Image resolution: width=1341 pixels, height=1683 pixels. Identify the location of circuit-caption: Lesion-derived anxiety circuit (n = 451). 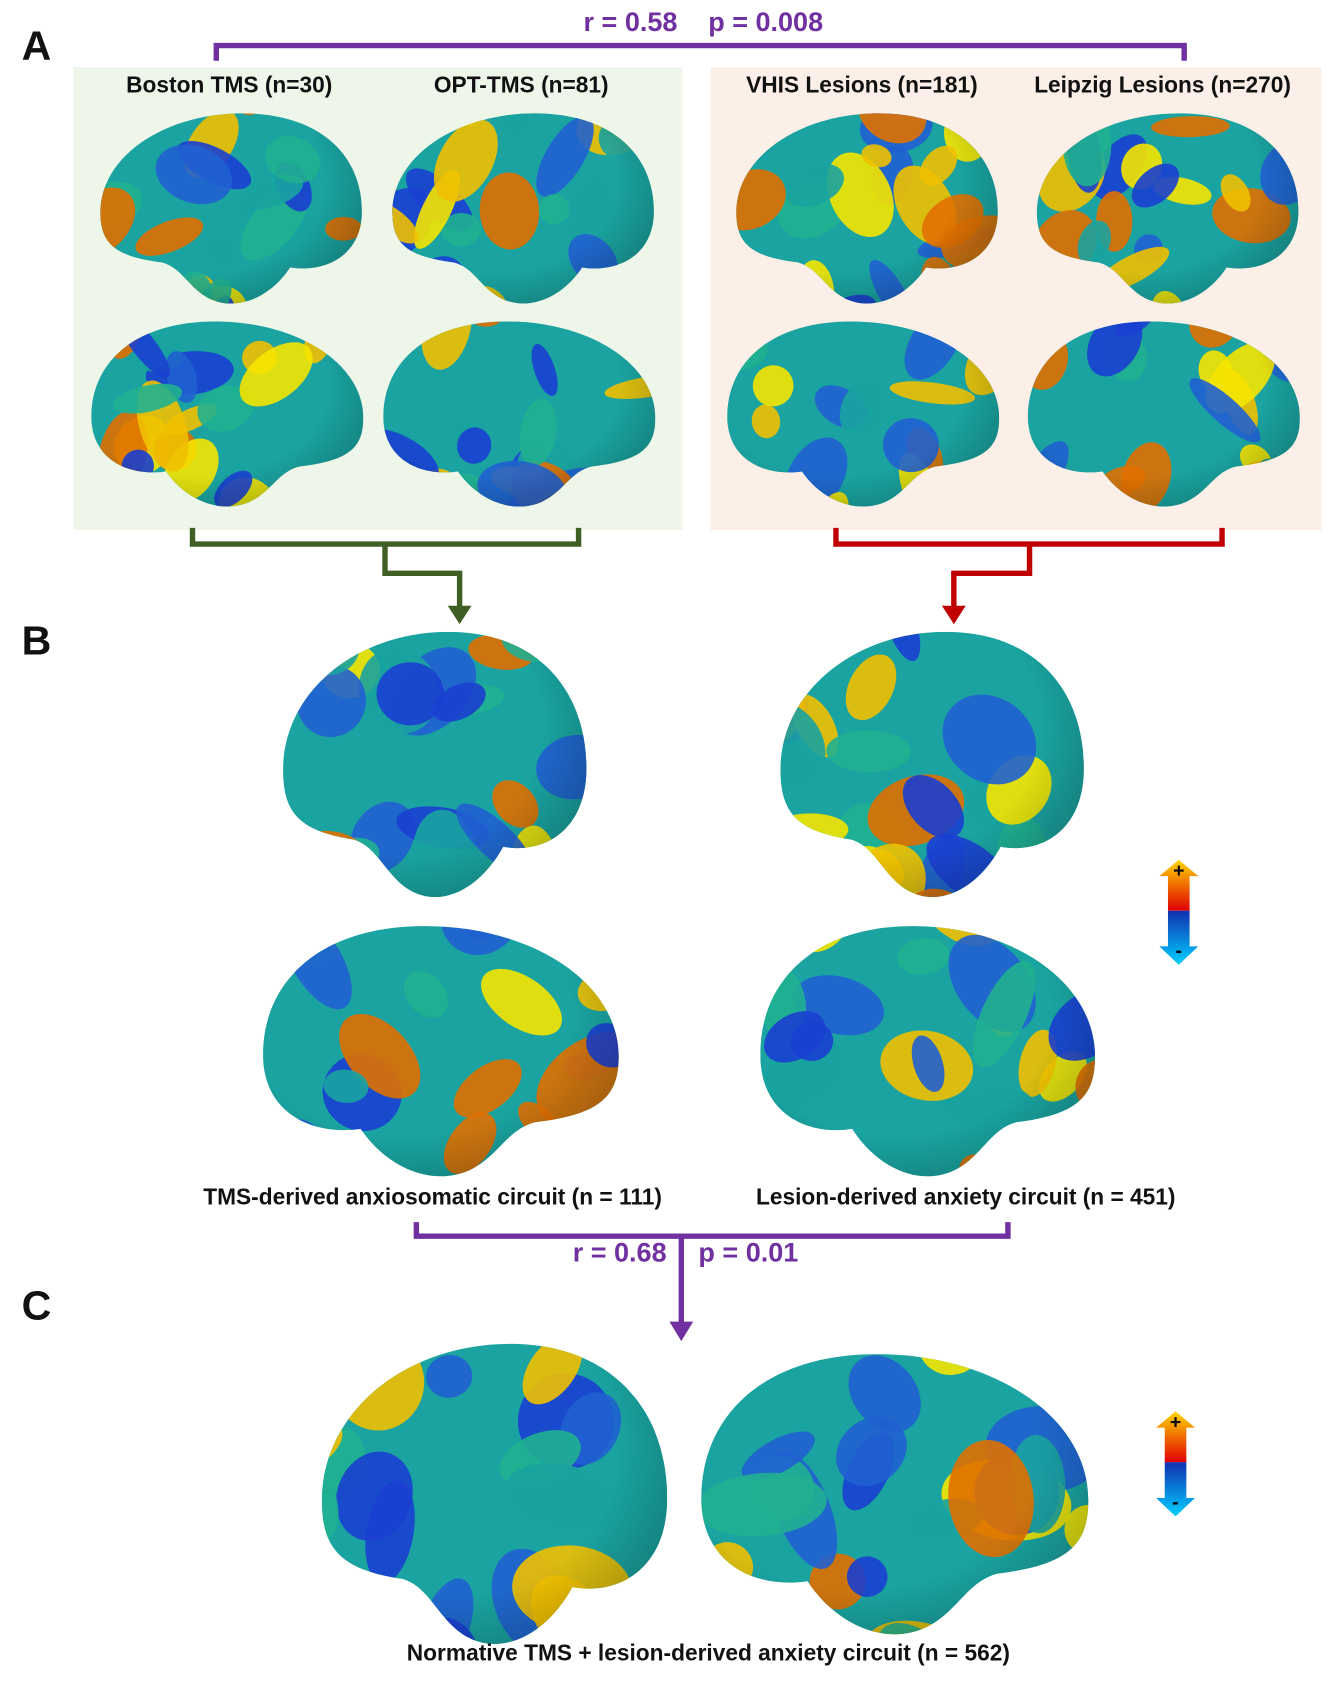
(966, 1196).